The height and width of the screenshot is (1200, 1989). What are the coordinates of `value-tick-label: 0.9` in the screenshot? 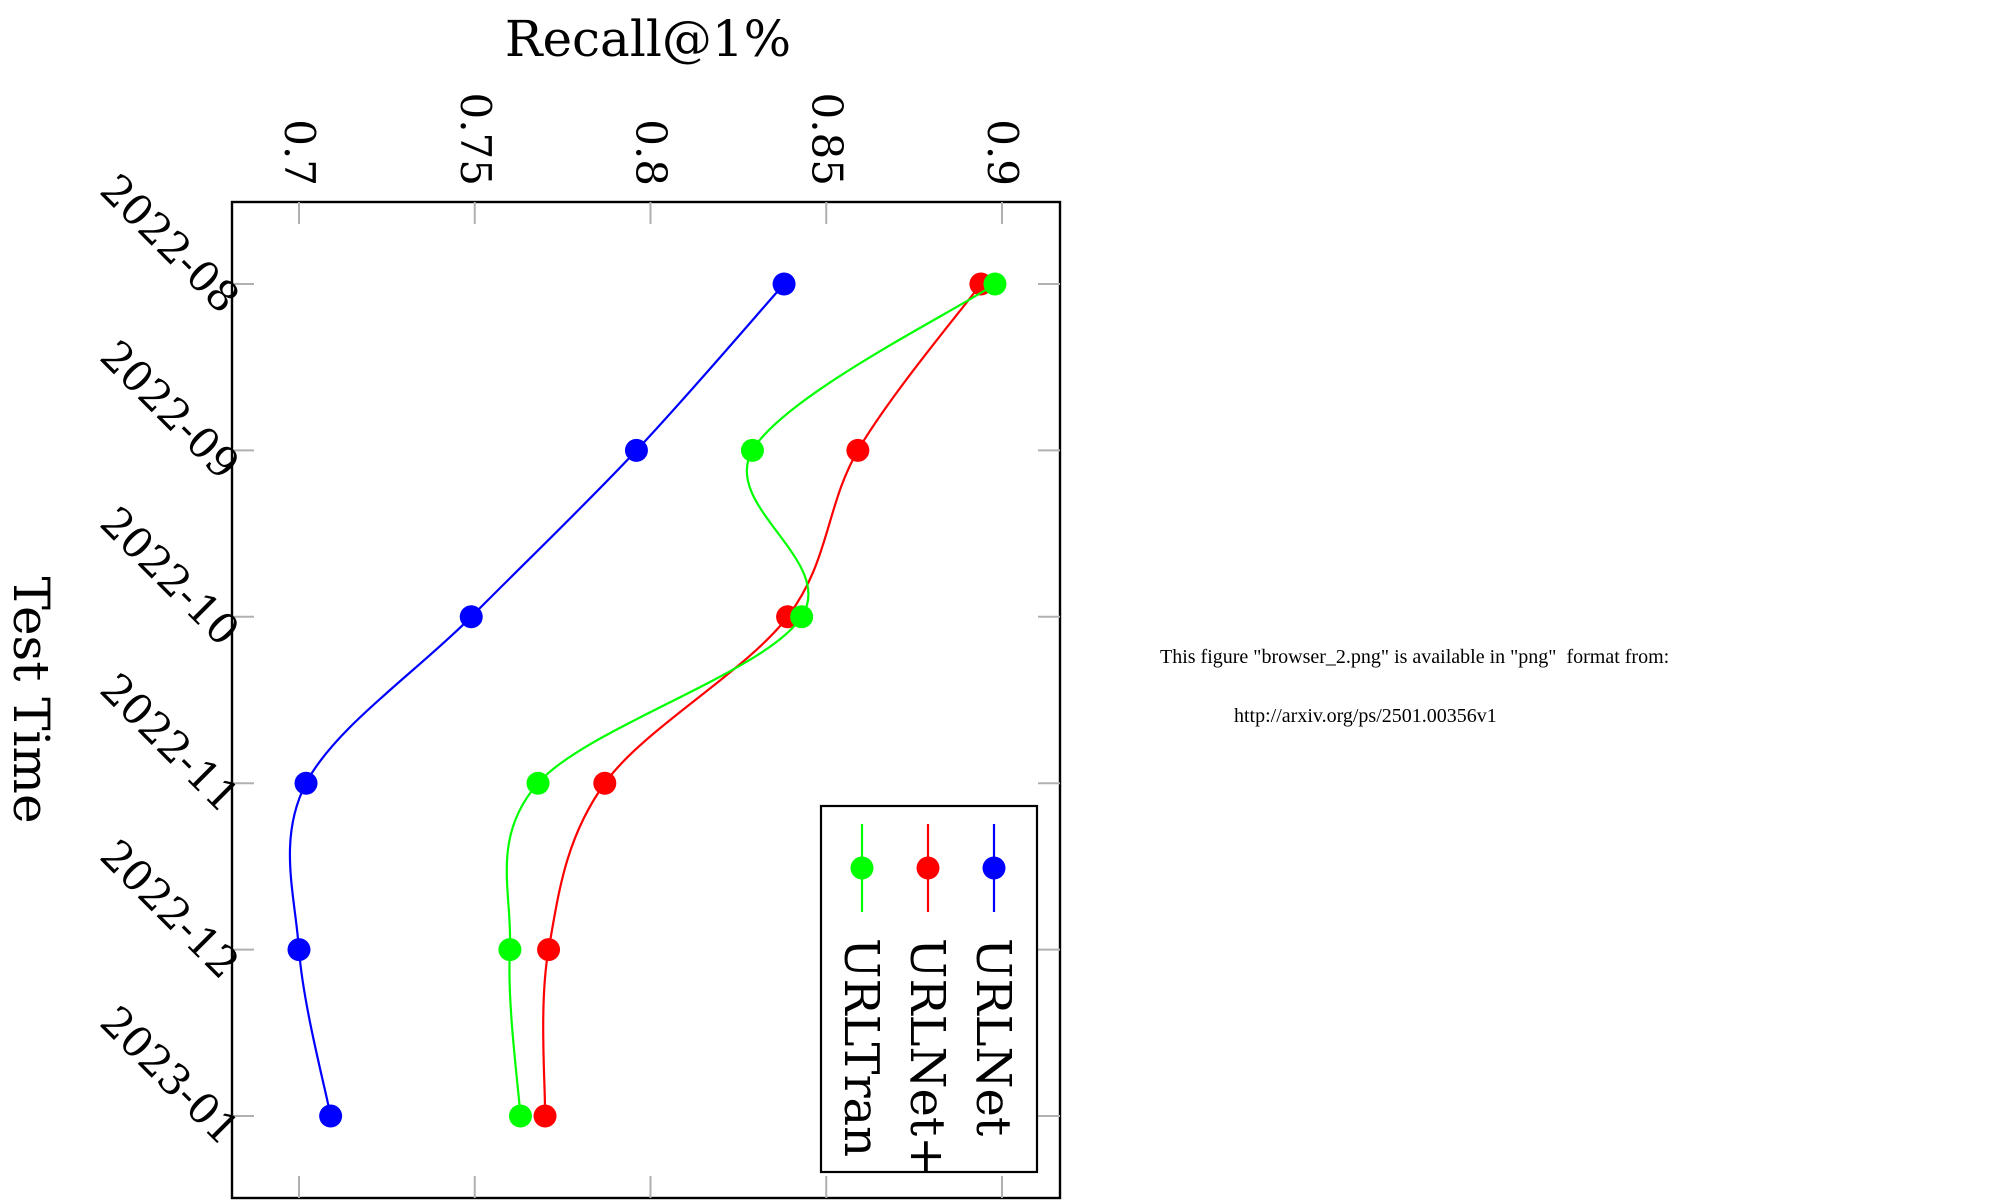 It's located at (1002, 152).